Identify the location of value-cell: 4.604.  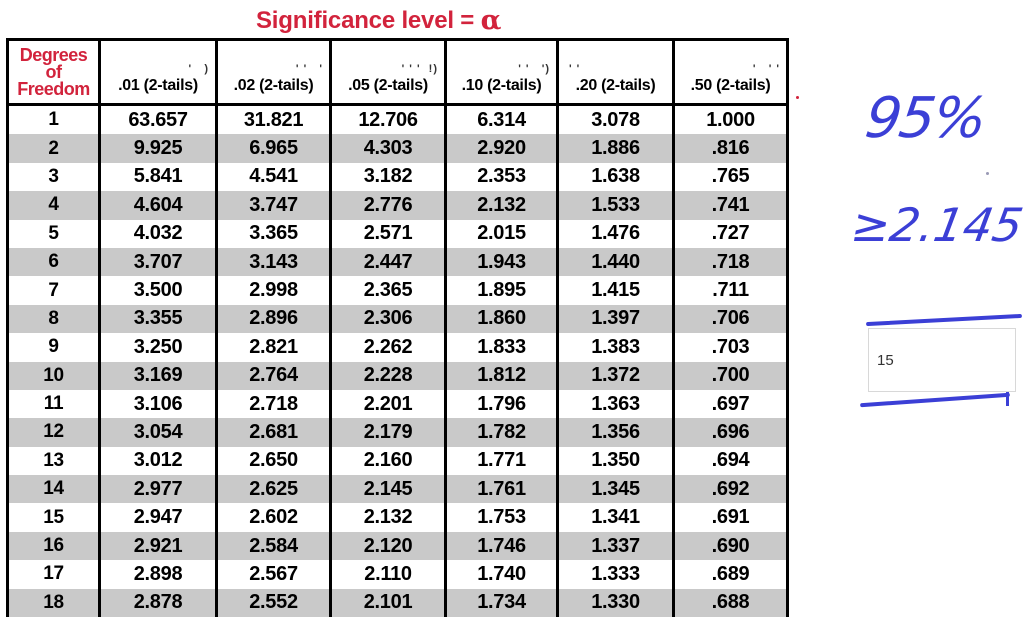
(158, 205).